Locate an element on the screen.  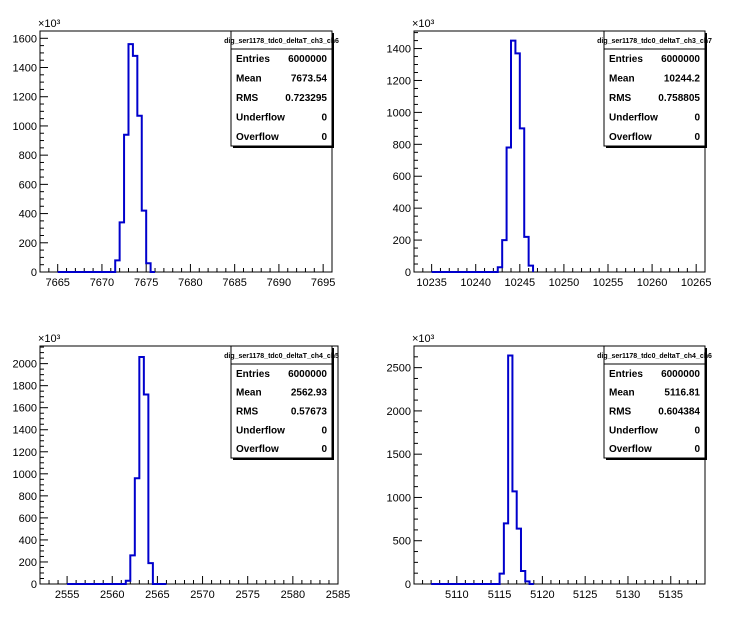
x-tick-label: 10265 is located at coordinates (696, 283).